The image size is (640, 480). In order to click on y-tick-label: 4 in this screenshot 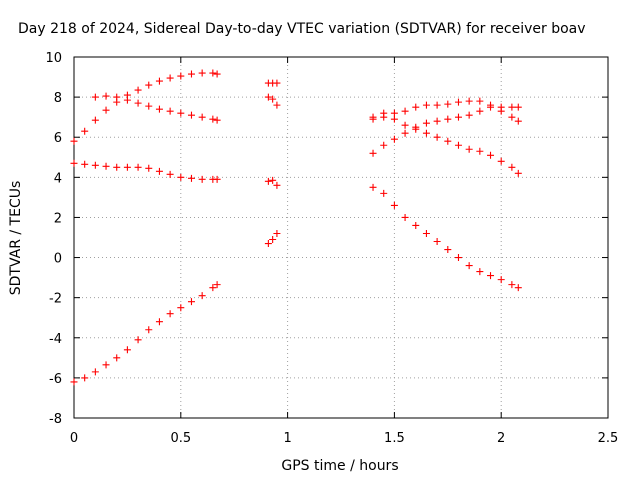, I will do `click(58, 178)`.